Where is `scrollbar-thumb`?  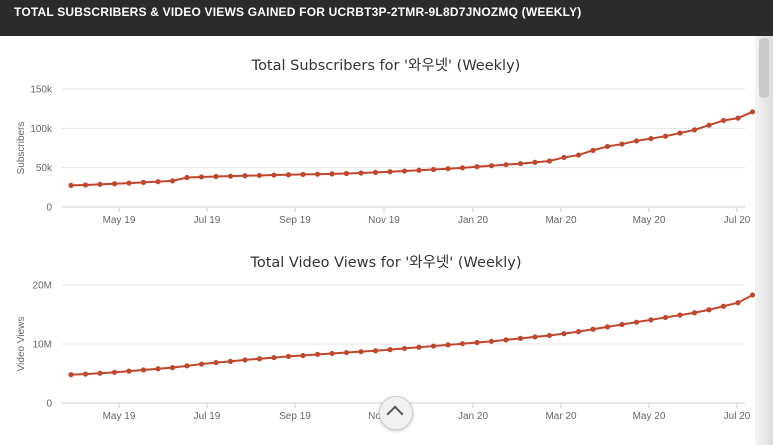 scrollbar-thumb is located at coordinates (764, 68).